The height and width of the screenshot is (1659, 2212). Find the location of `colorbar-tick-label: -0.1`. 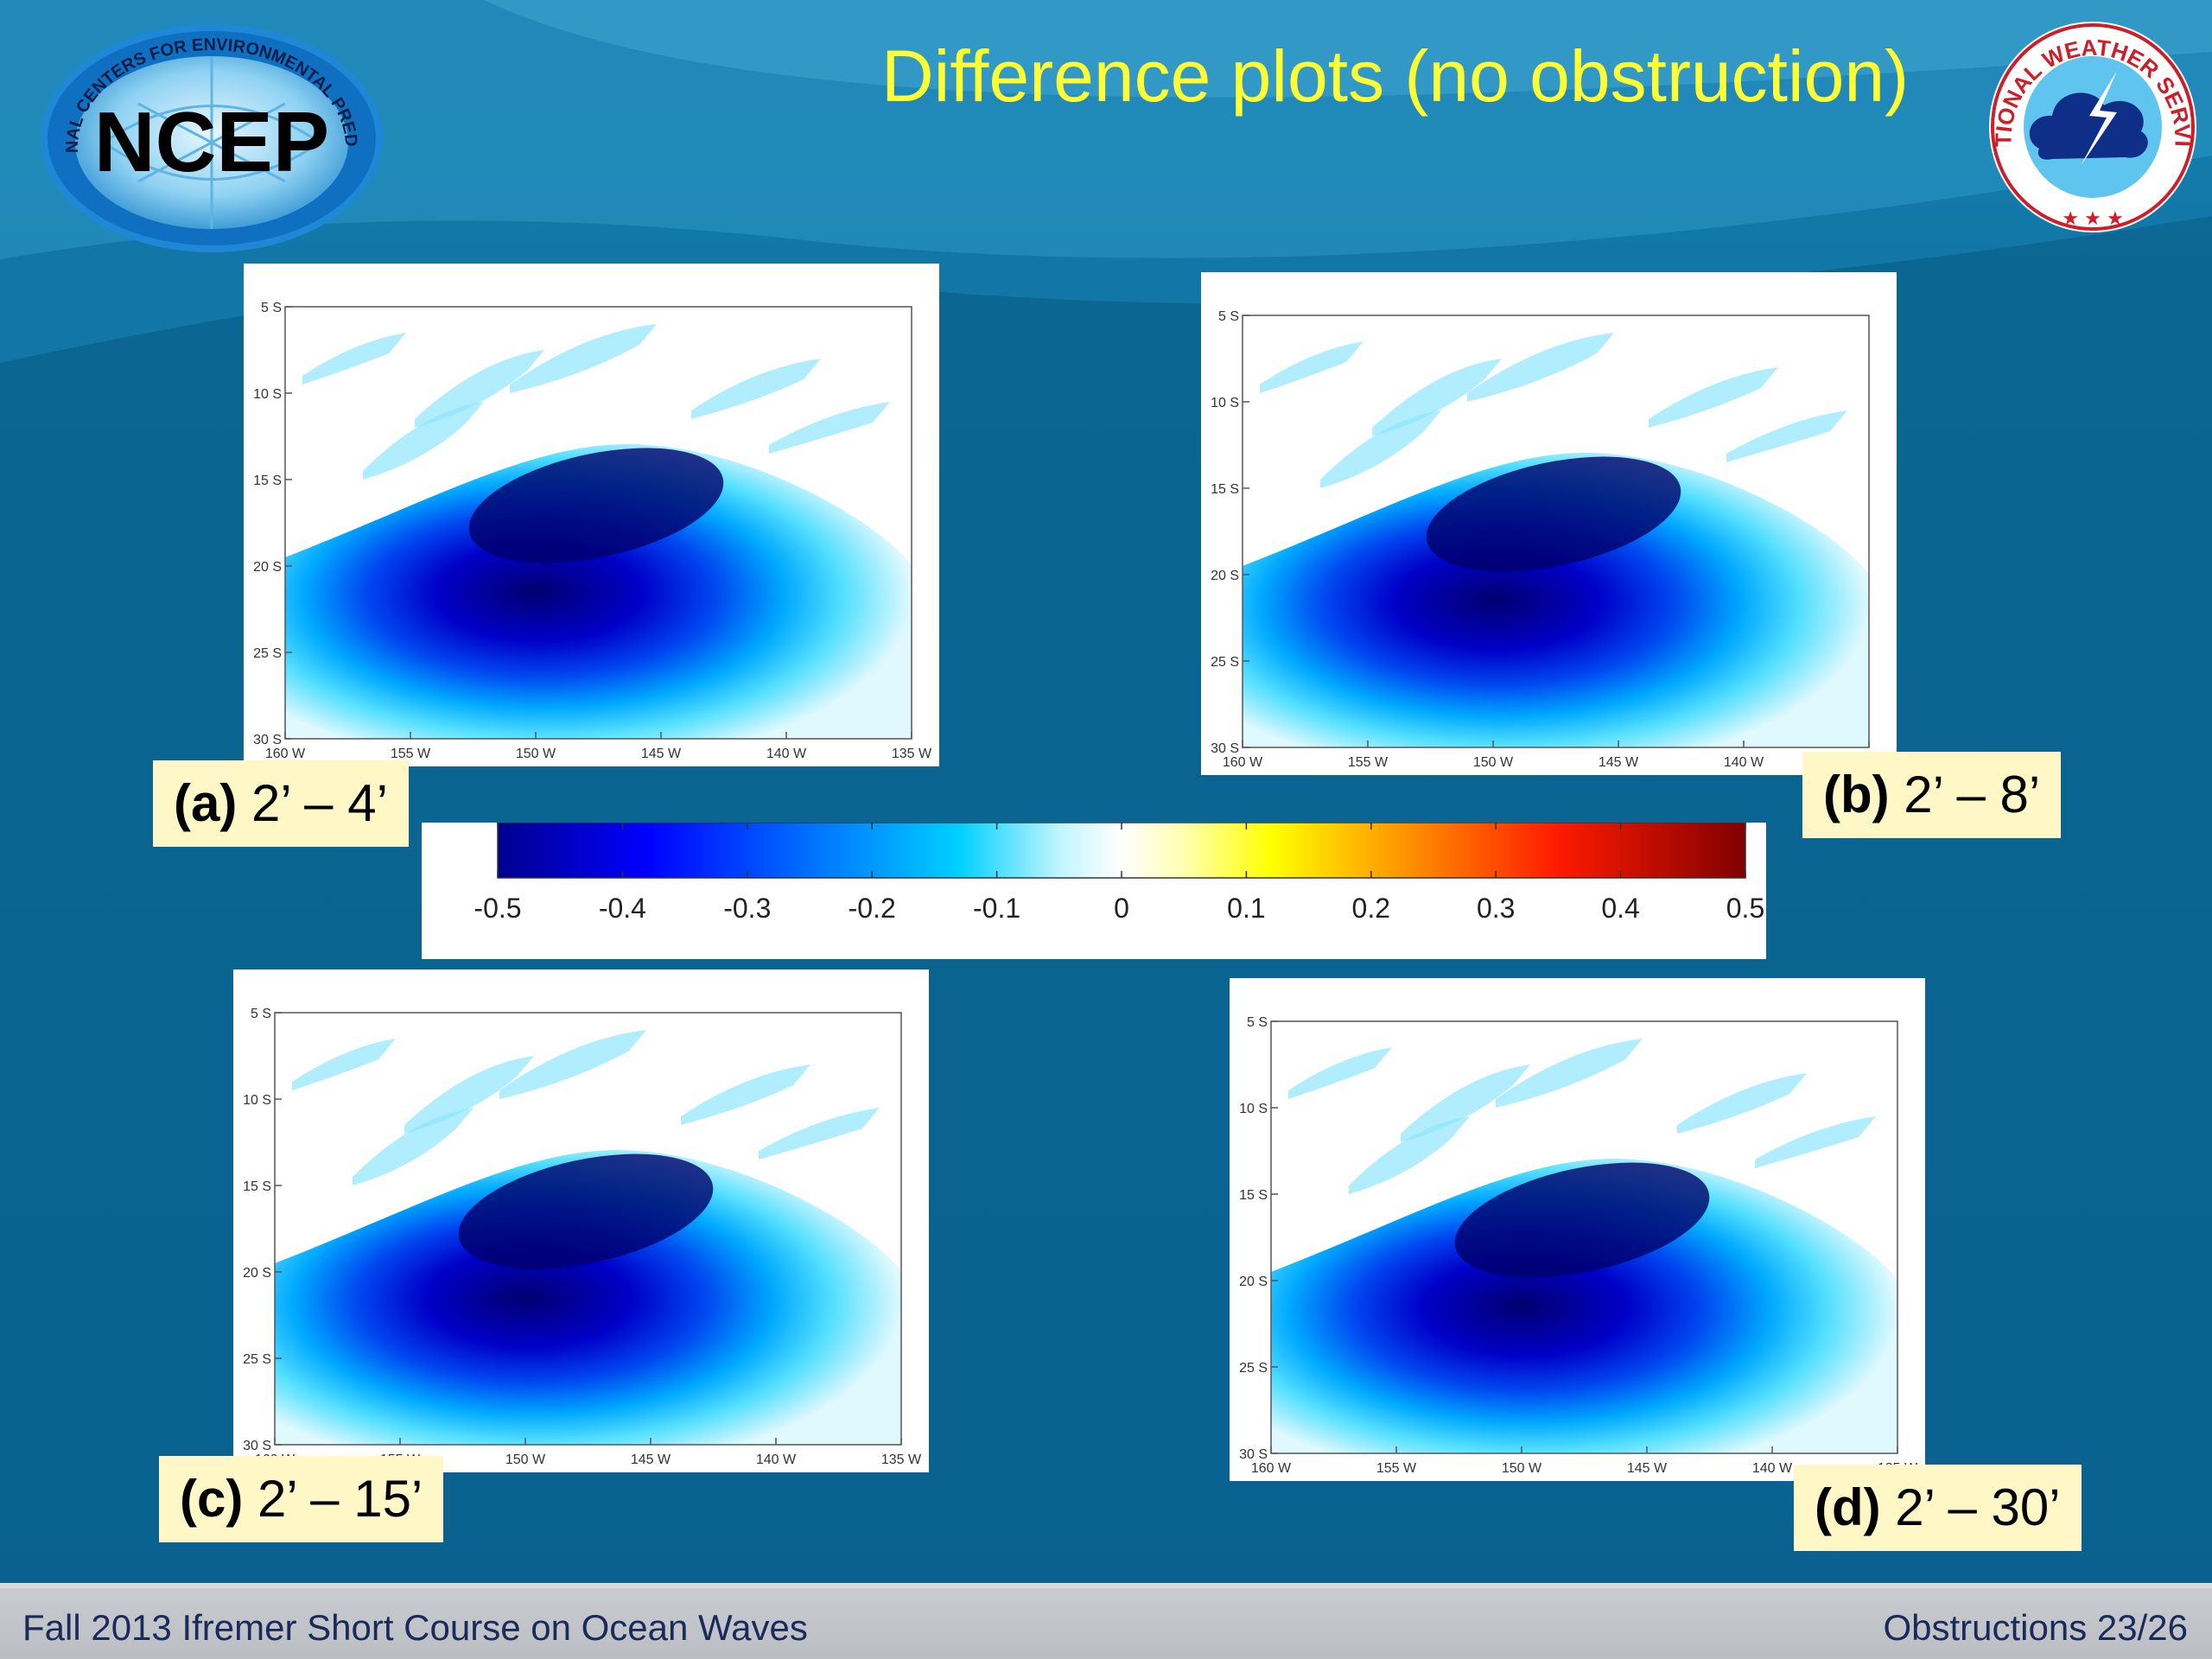

colorbar-tick-label: -0.1 is located at coordinates (996, 909).